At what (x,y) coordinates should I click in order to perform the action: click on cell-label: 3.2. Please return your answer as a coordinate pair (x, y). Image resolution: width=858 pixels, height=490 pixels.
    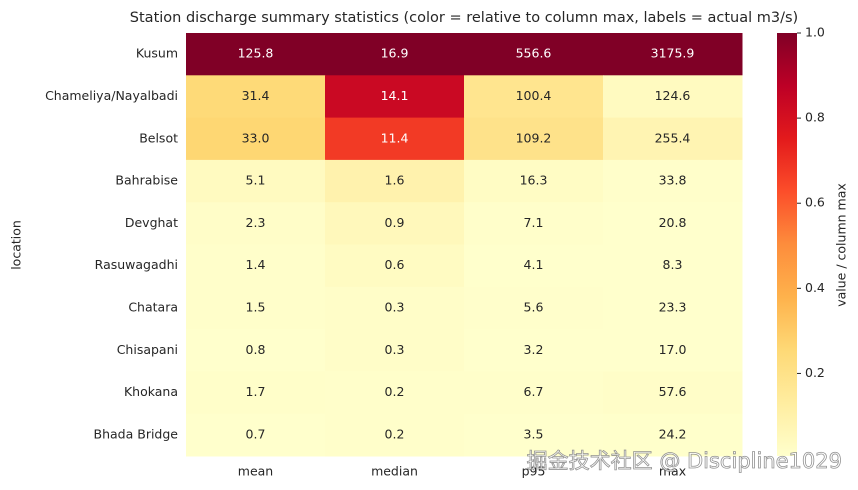
    Looking at the image, I should click on (534, 349).